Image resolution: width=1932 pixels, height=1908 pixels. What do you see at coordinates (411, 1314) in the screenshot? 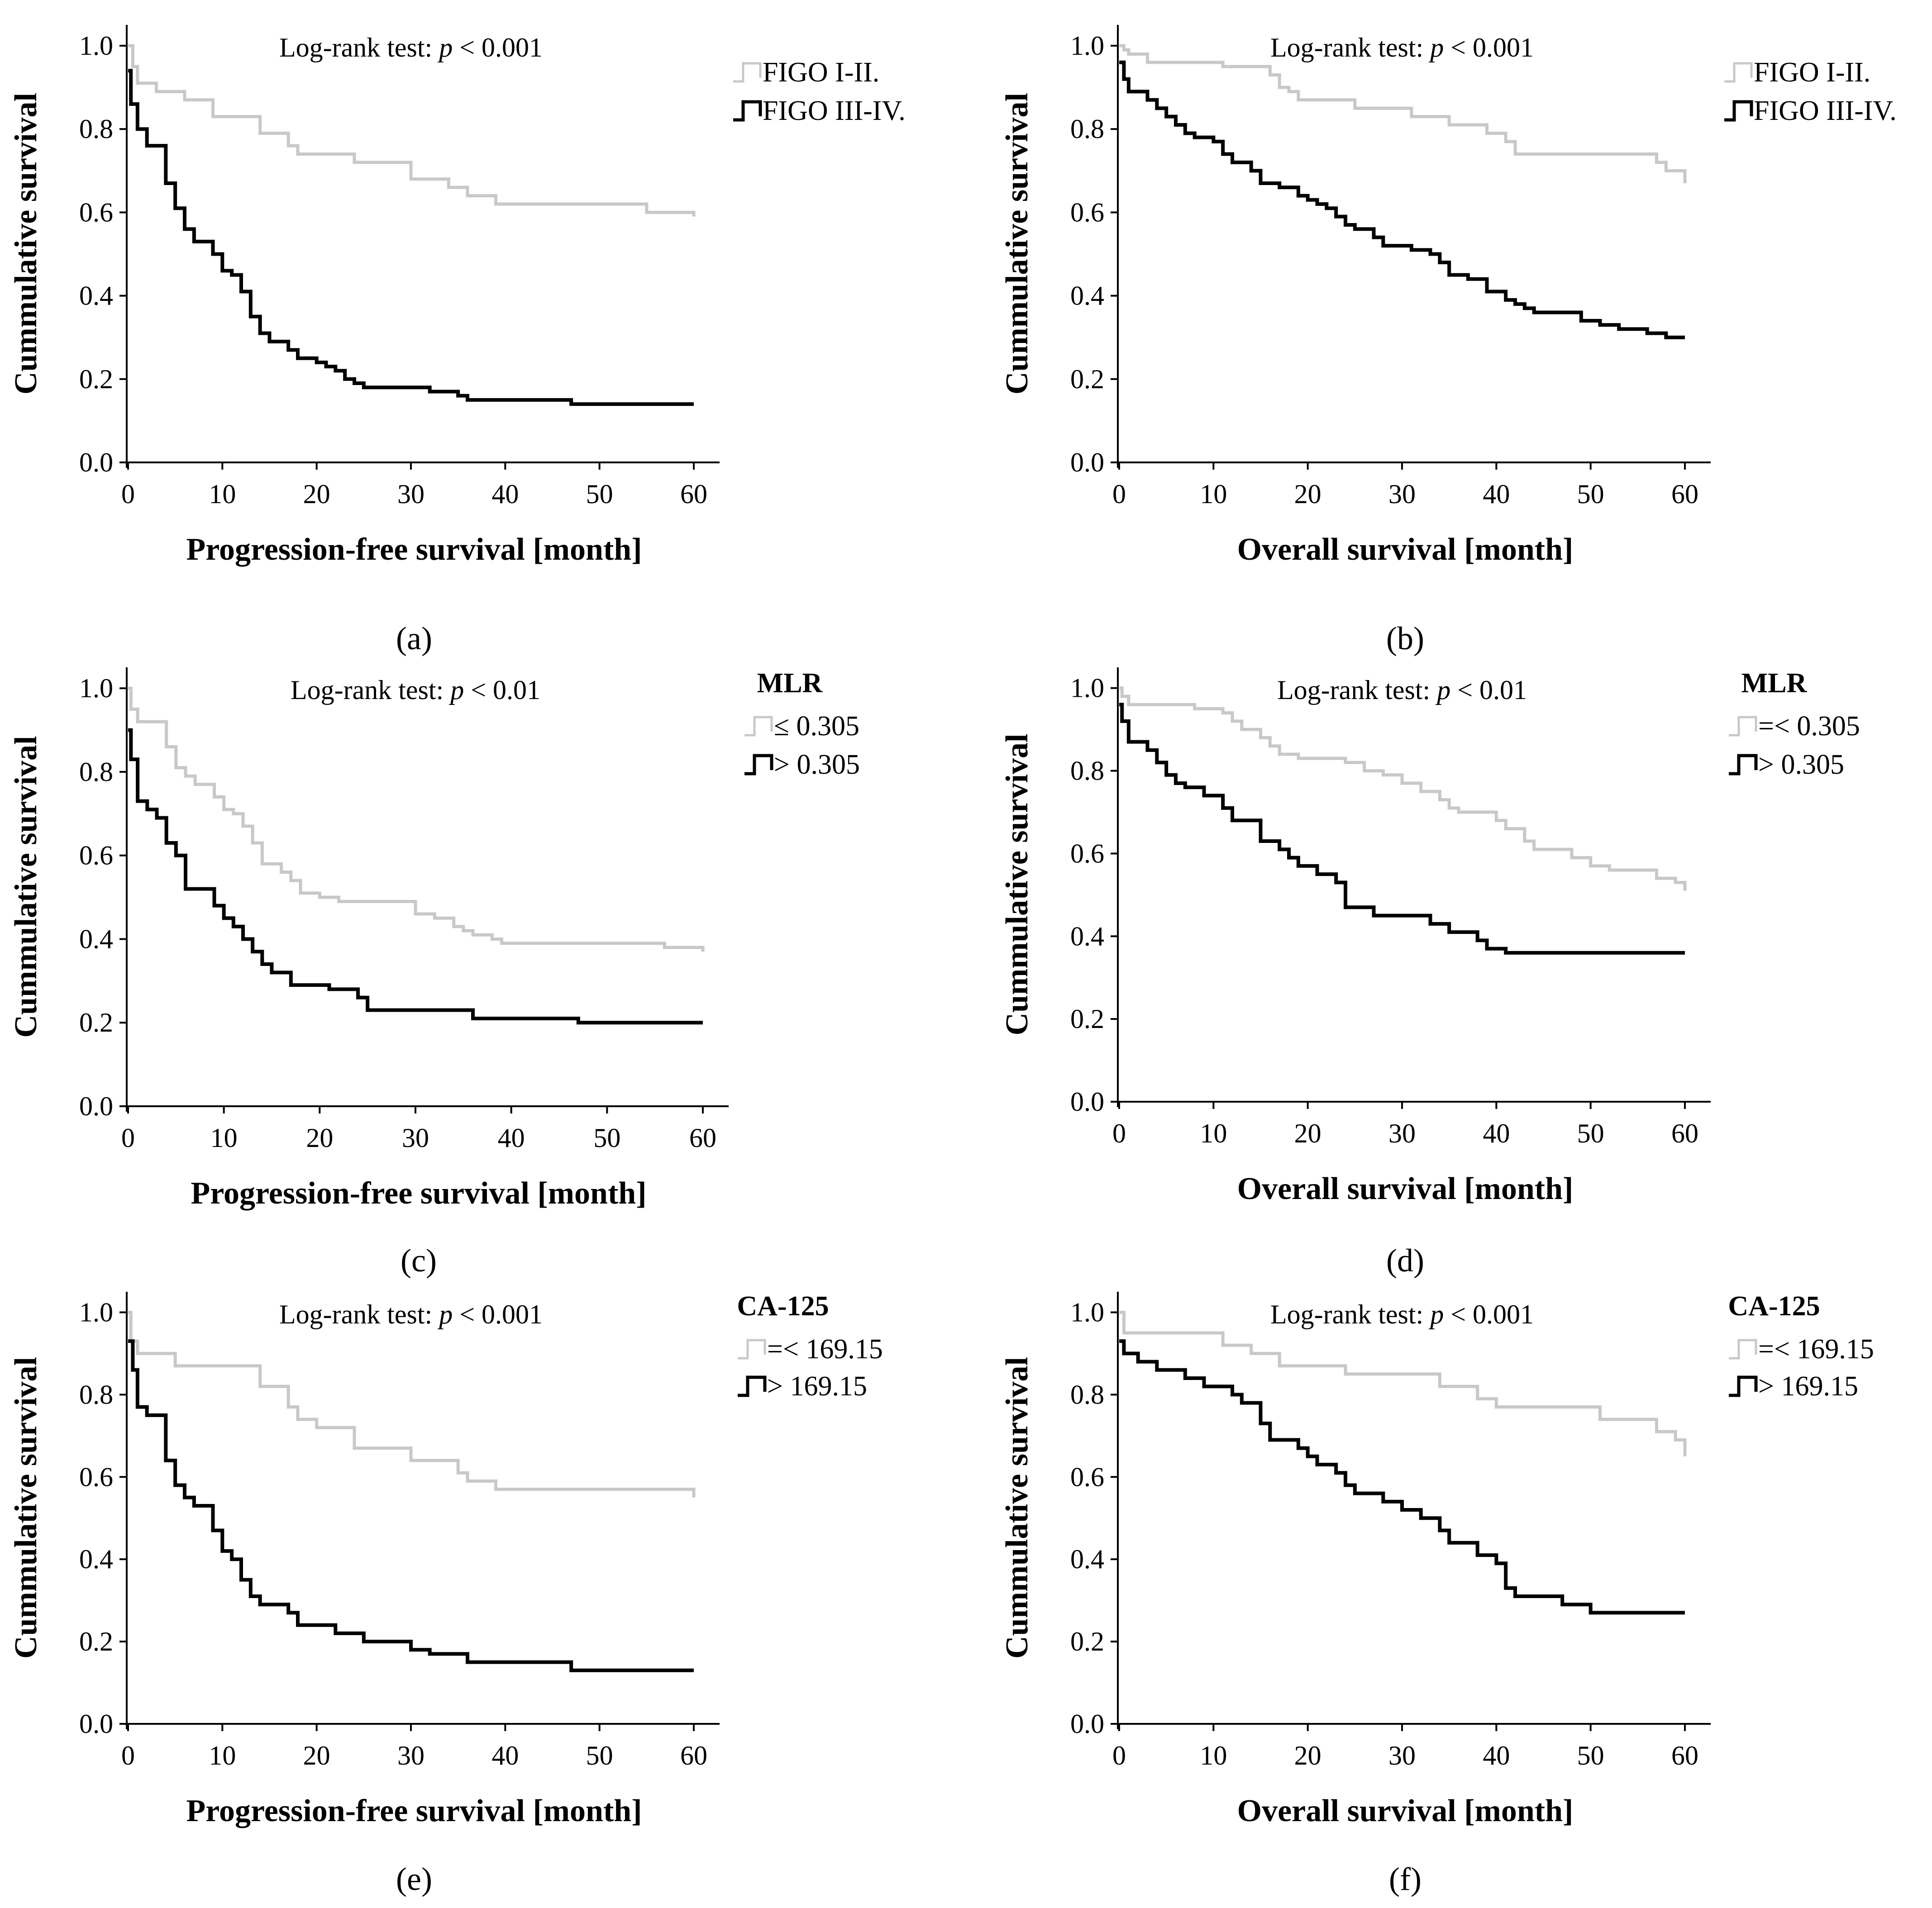
I see `log-rank-note: Log-rank test: p < 0.001` at bounding box center [411, 1314].